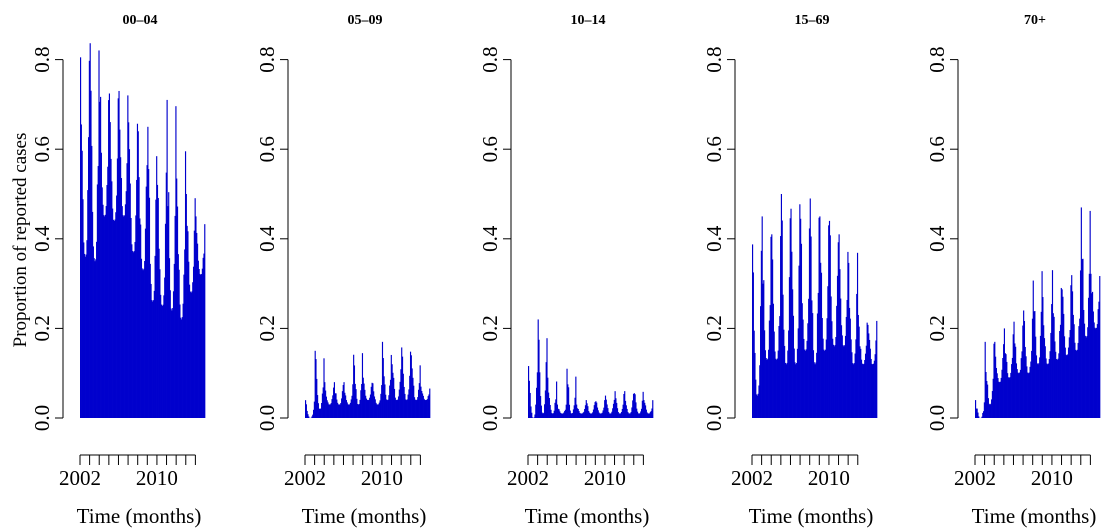 The width and height of the screenshot is (1115, 532). I want to click on x-tick-label: 2002, so click(305, 478).